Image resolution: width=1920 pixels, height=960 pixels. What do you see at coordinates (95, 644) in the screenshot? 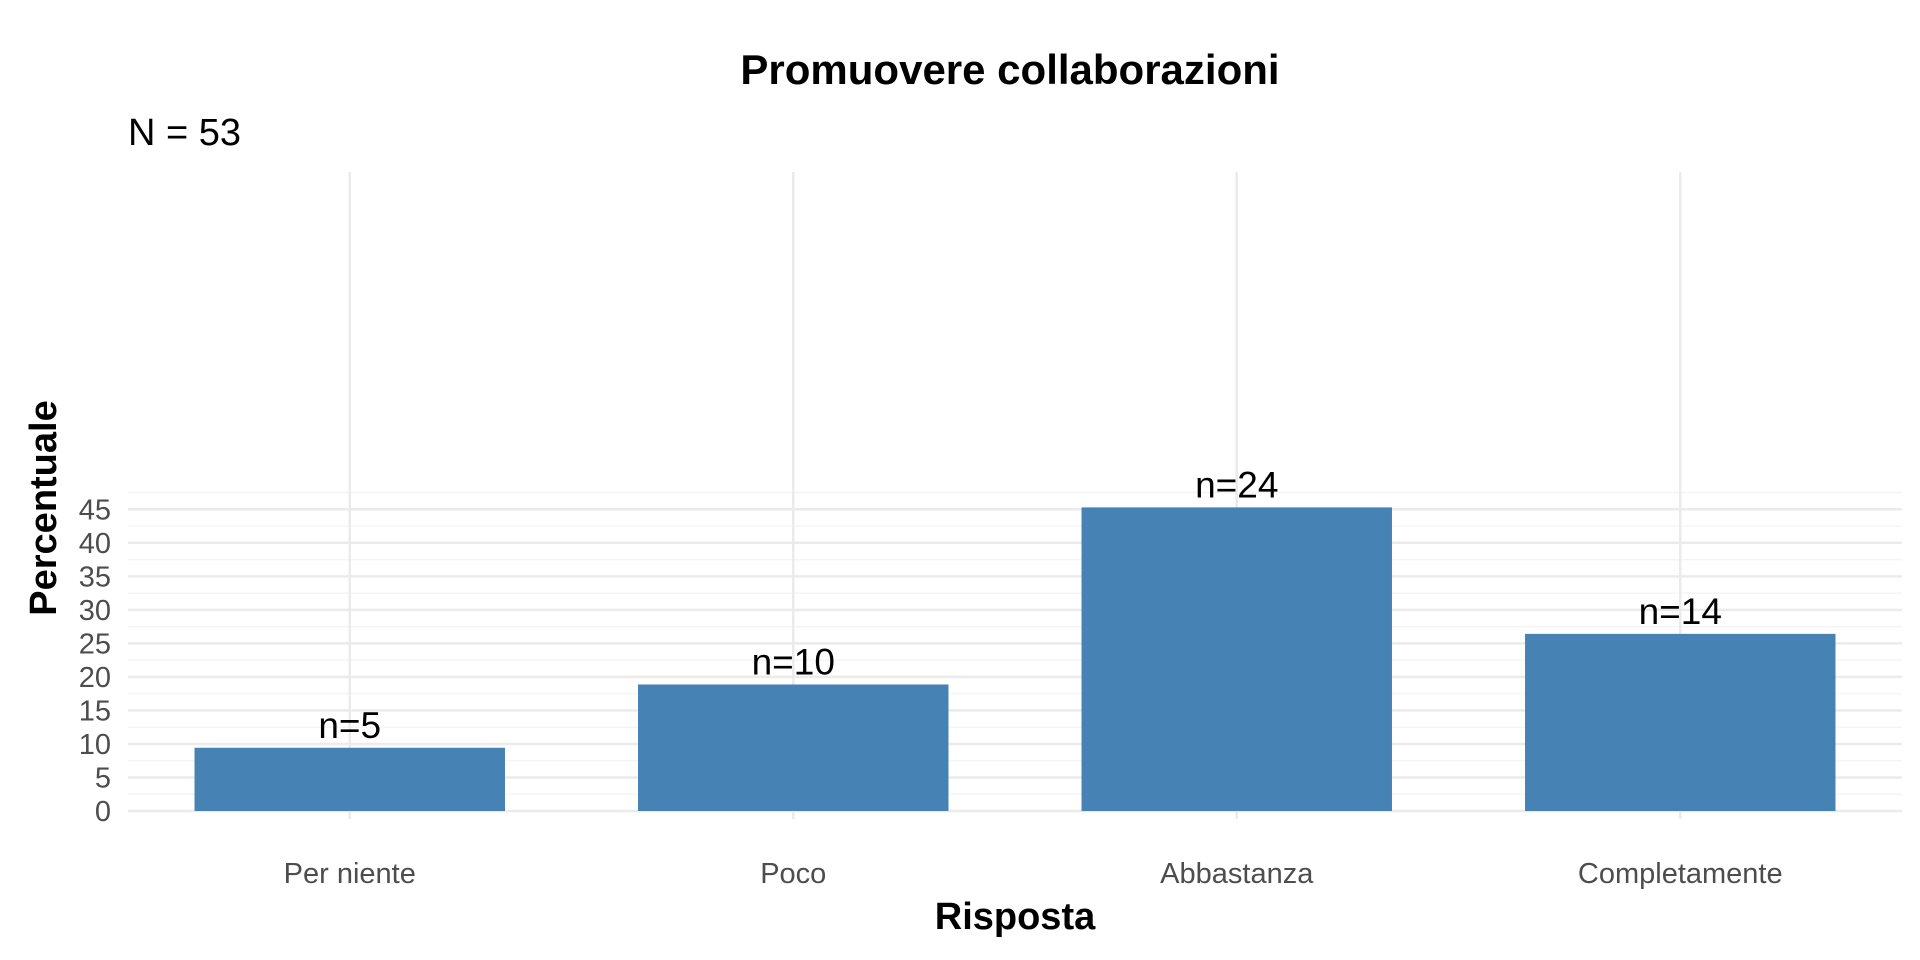
I see `y-tick-label: 25` at bounding box center [95, 644].